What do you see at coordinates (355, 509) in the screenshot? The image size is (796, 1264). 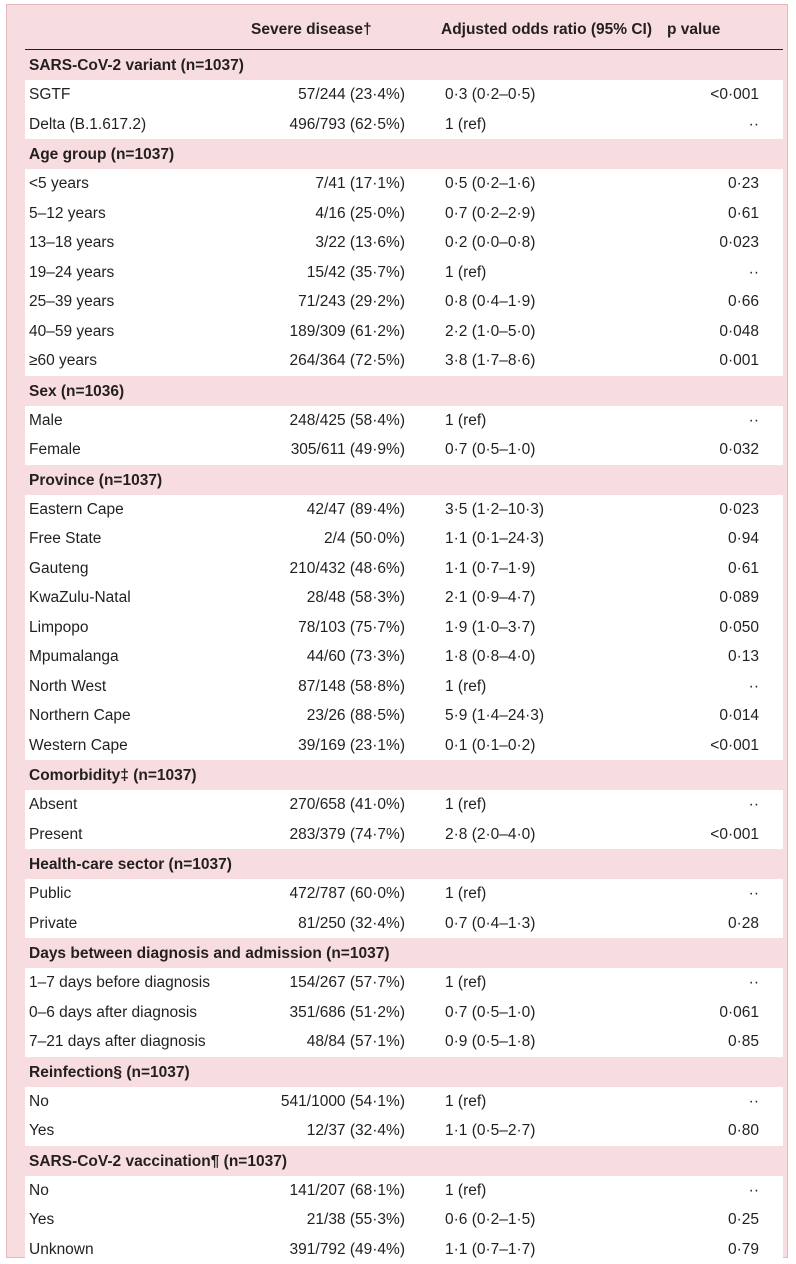 I see `severe-disease-cell: 42/47 (89·4%)` at bounding box center [355, 509].